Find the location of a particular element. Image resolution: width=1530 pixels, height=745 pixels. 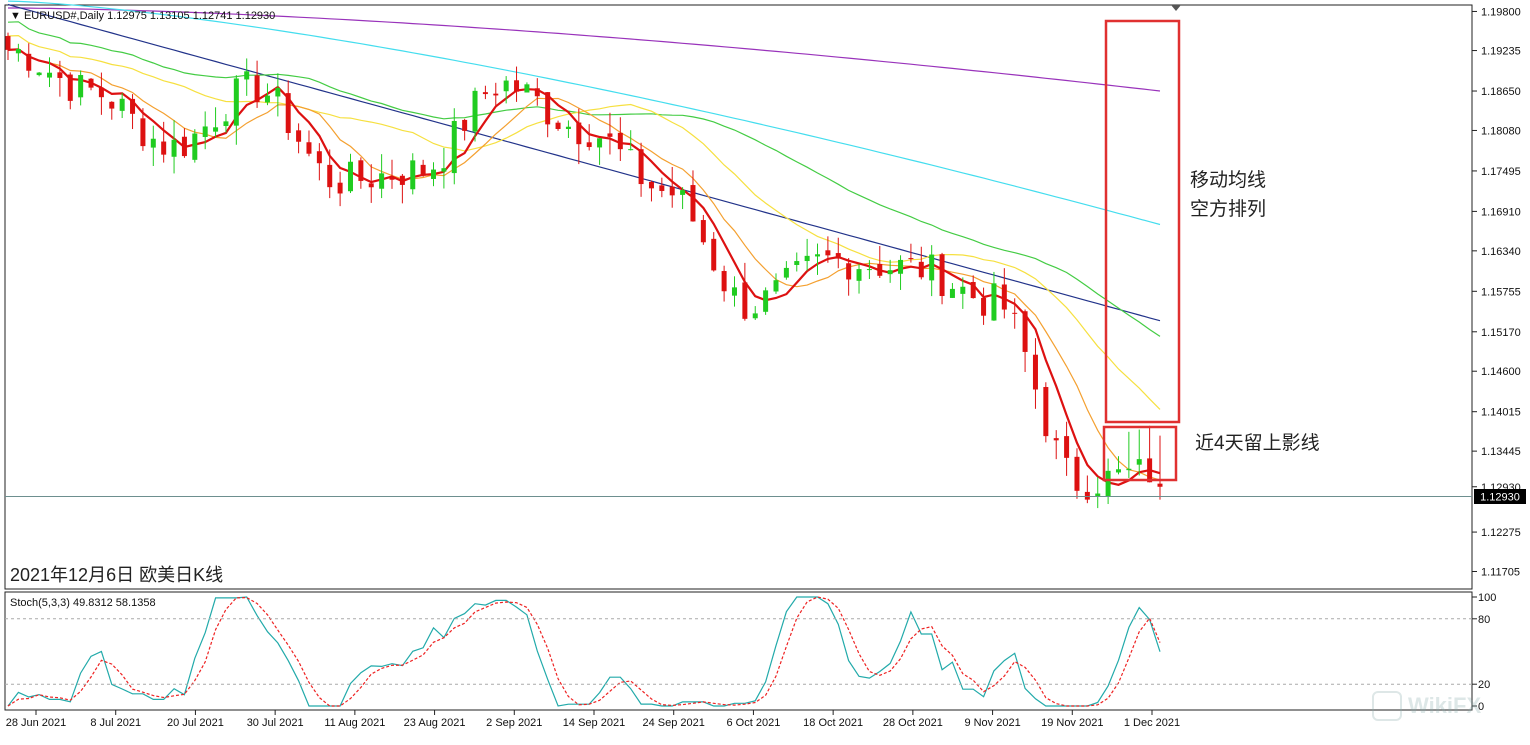

chart-shift-icon is located at coordinates (1176, 8).